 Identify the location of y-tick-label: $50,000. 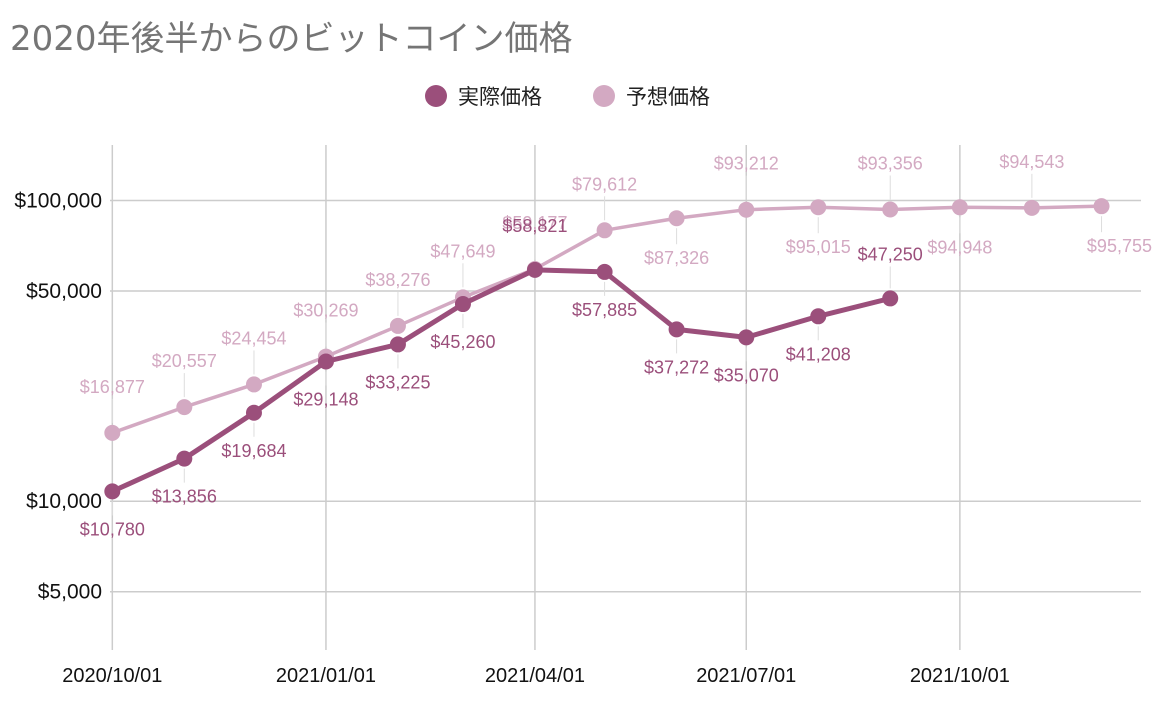
(64, 291).